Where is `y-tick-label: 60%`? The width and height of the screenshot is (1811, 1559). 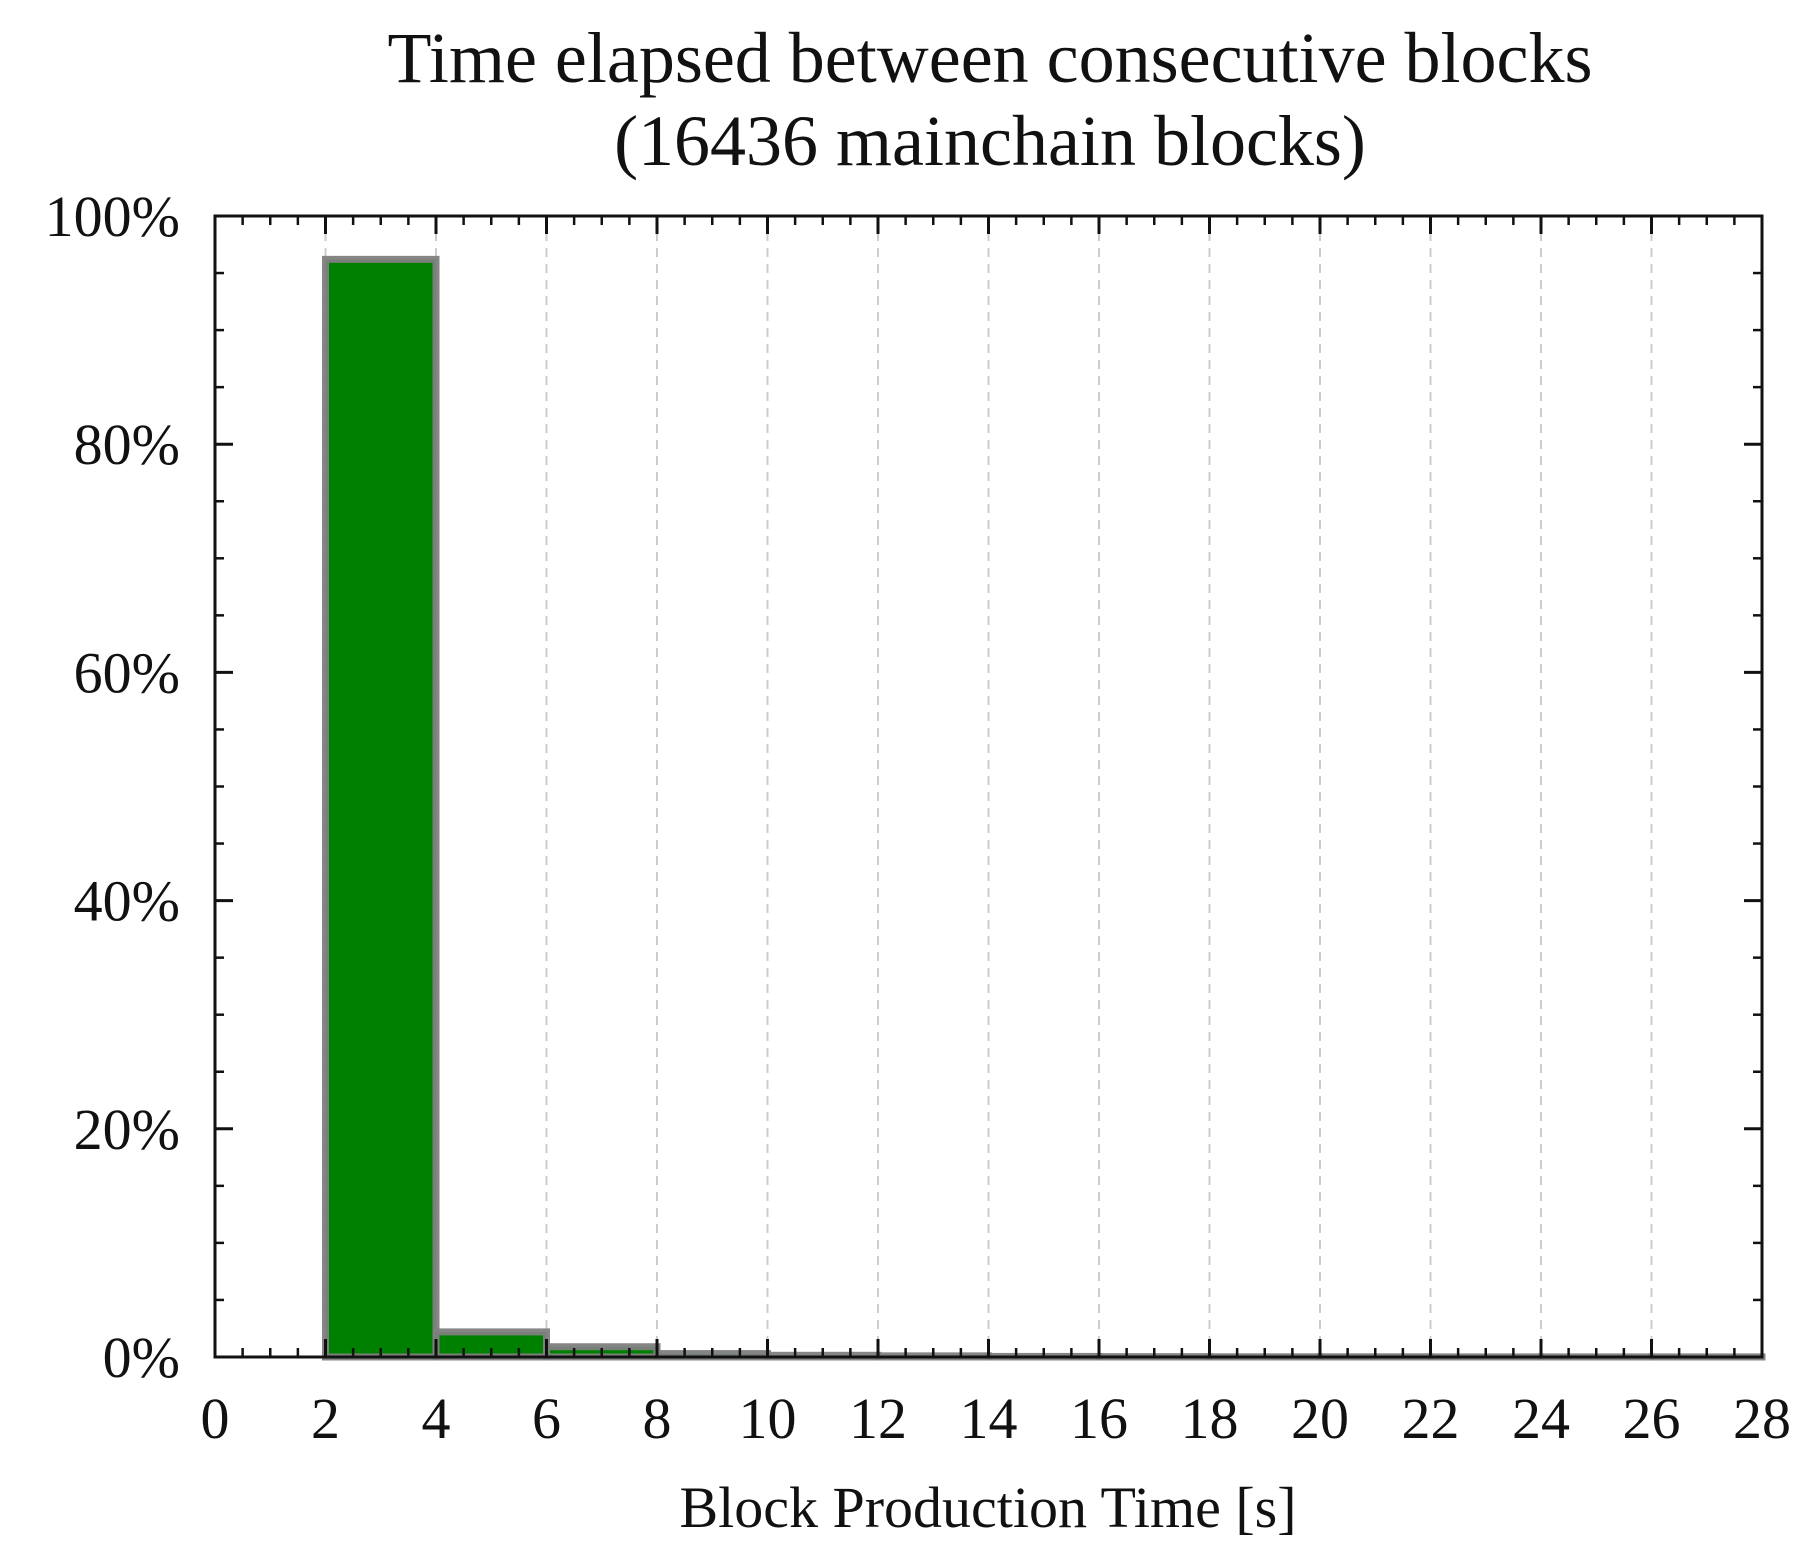
y-tick-label: 60% is located at coordinates (127, 672).